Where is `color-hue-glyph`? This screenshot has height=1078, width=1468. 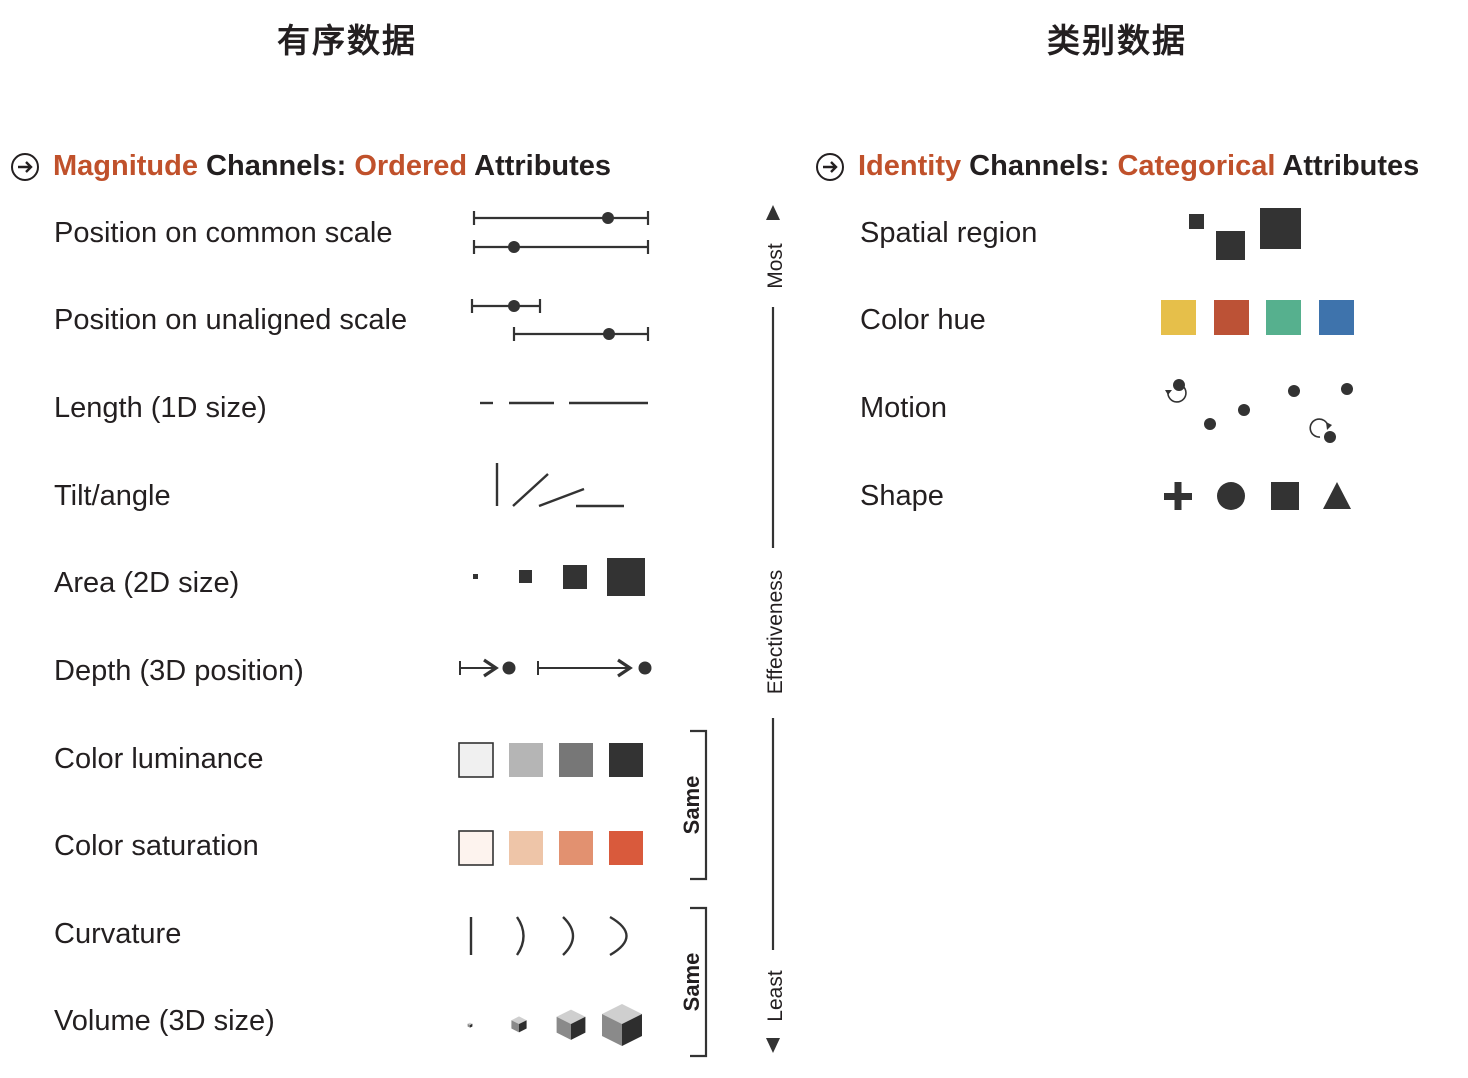 color-hue-glyph is located at coordinates (1257, 317).